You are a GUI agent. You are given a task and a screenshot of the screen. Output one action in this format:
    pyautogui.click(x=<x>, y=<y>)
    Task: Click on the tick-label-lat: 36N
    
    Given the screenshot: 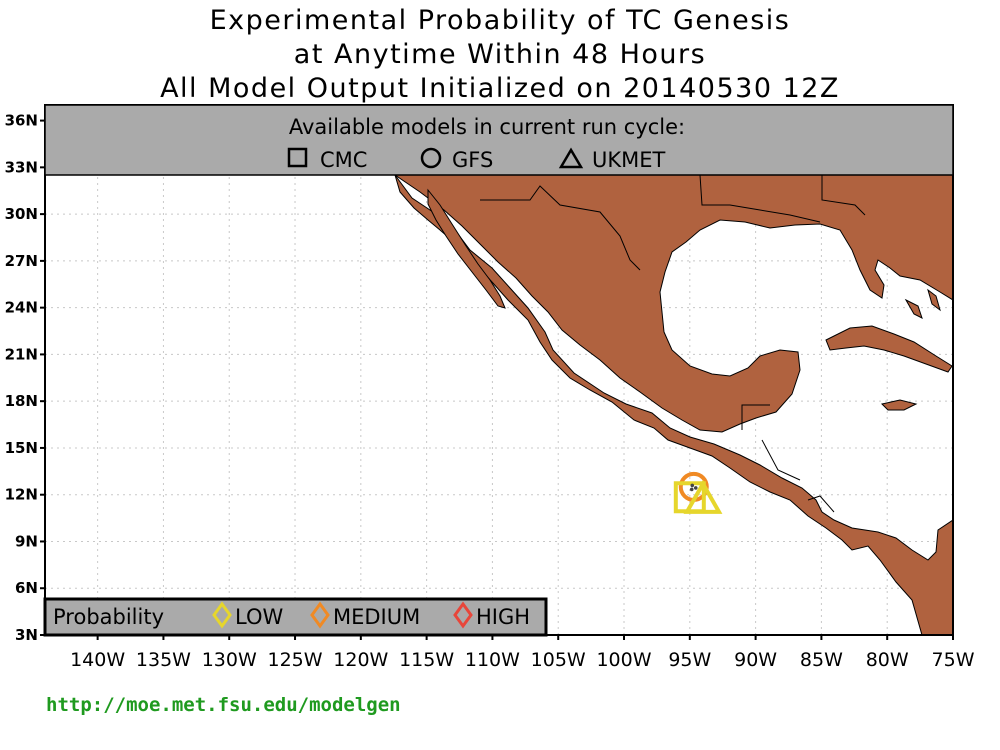 What is the action you would take?
    pyautogui.click(x=21, y=121)
    